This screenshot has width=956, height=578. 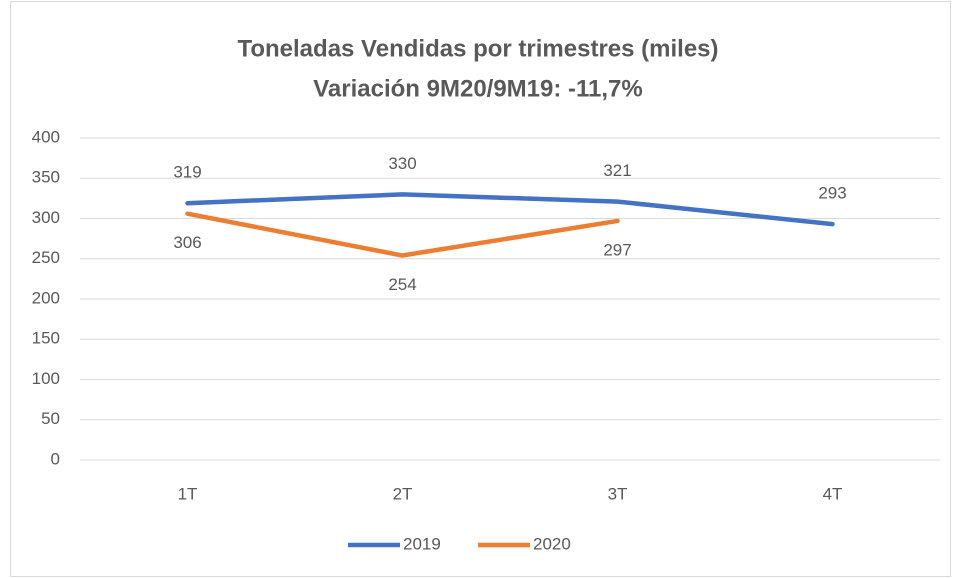 What do you see at coordinates (46, 177) in the screenshot?
I see `y-tick-label: 350` at bounding box center [46, 177].